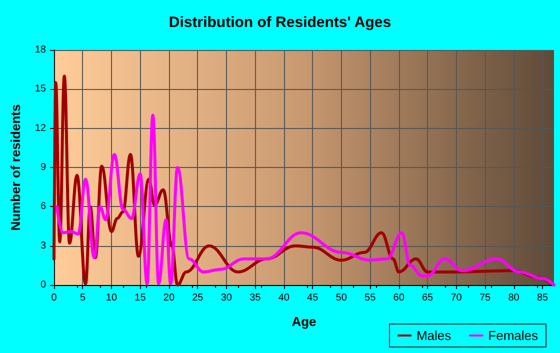  Describe the element at coordinates (280, 22) in the screenshot. I see `chart-title: Distribution of Residents' Ages` at that location.